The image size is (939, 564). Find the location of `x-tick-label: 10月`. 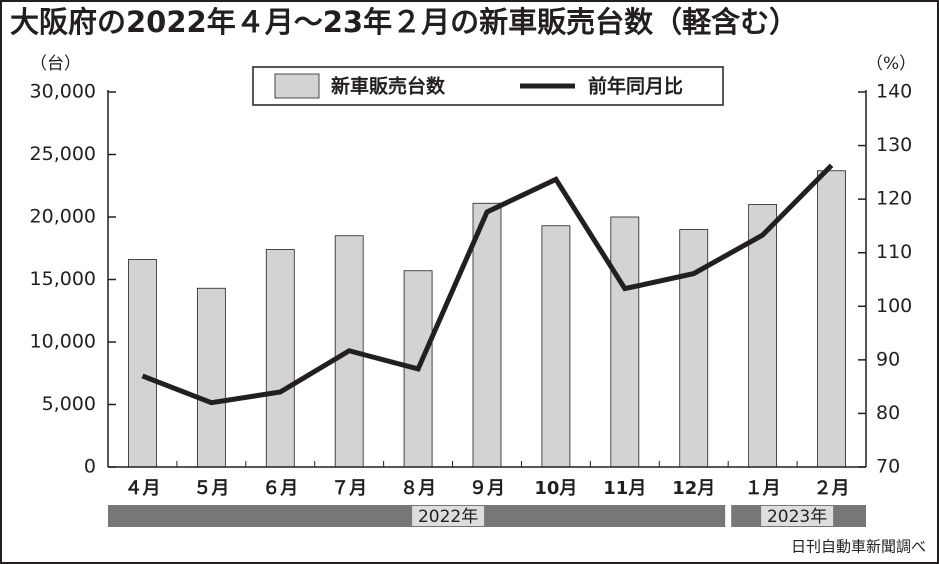

x-tick-label: 10月 is located at coordinates (555, 488).